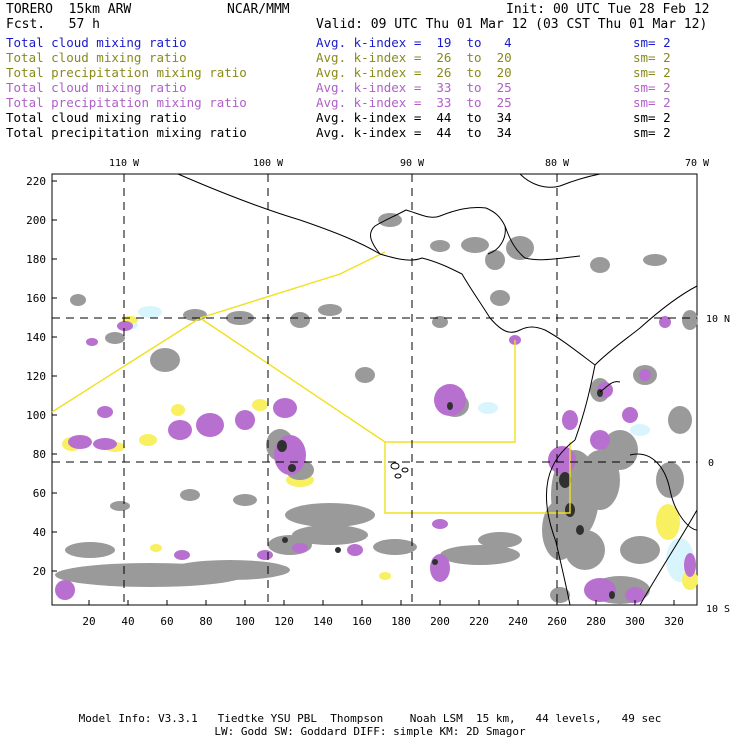 This screenshot has height=740, width=740. I want to click on x-tick-label: 320, so click(674, 621).